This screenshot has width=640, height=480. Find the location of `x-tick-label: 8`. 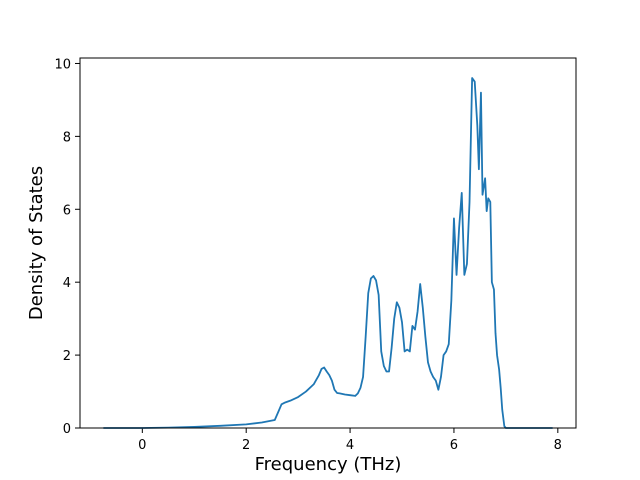

x-tick-label: 8 is located at coordinates (558, 445).